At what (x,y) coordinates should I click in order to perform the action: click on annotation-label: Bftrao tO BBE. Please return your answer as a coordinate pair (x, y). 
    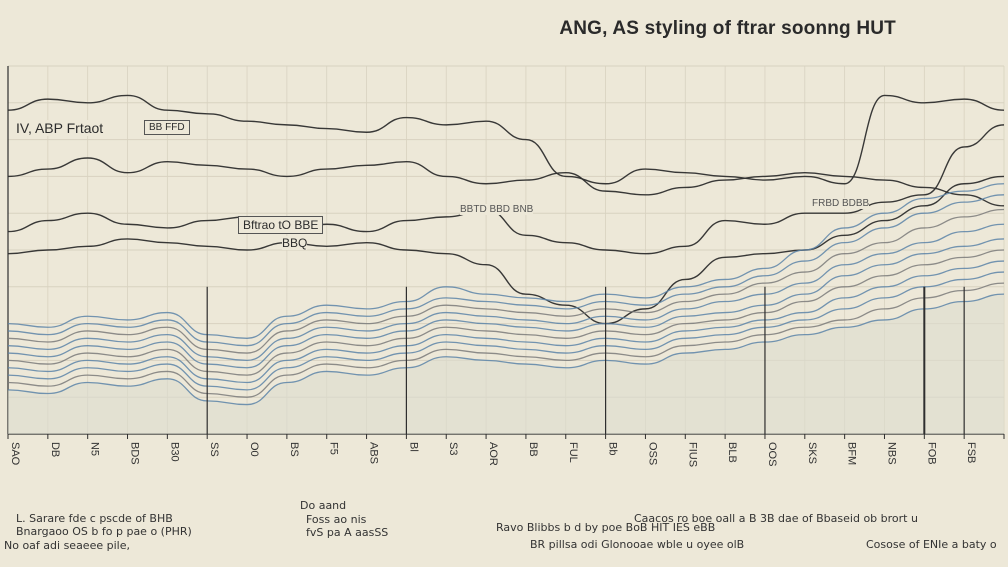
    Looking at the image, I should click on (281, 225).